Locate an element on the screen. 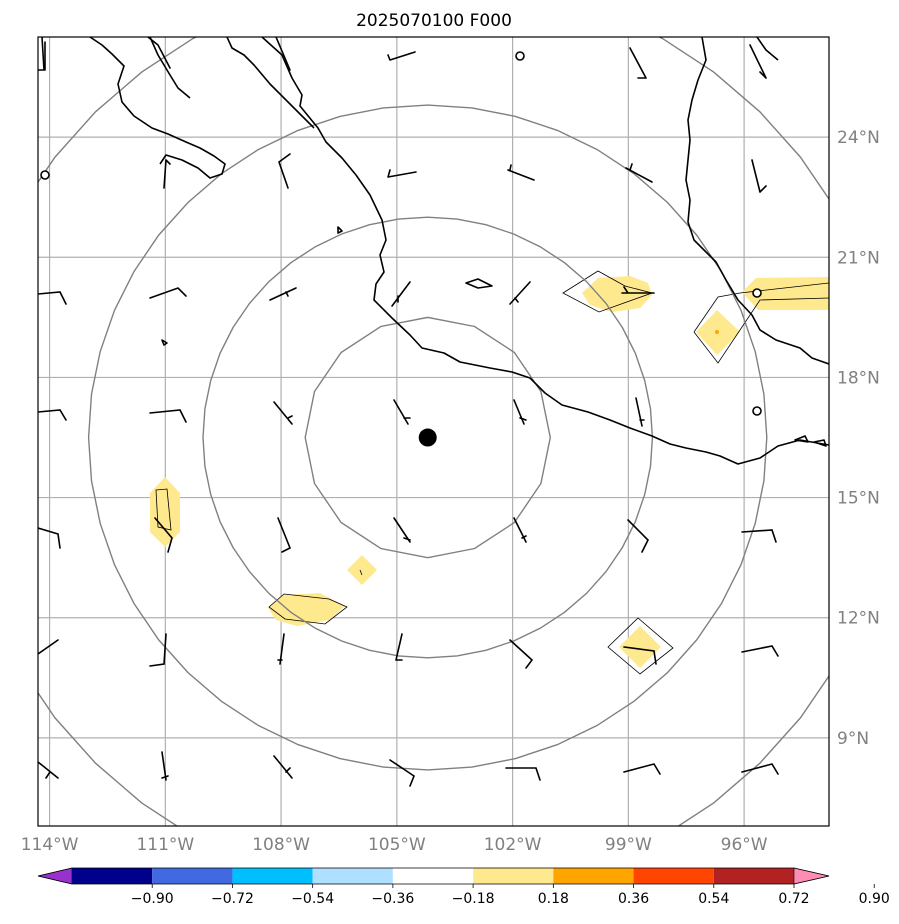 This screenshot has height=924, width=899. latitude-label: 9°N is located at coordinates (853, 739).